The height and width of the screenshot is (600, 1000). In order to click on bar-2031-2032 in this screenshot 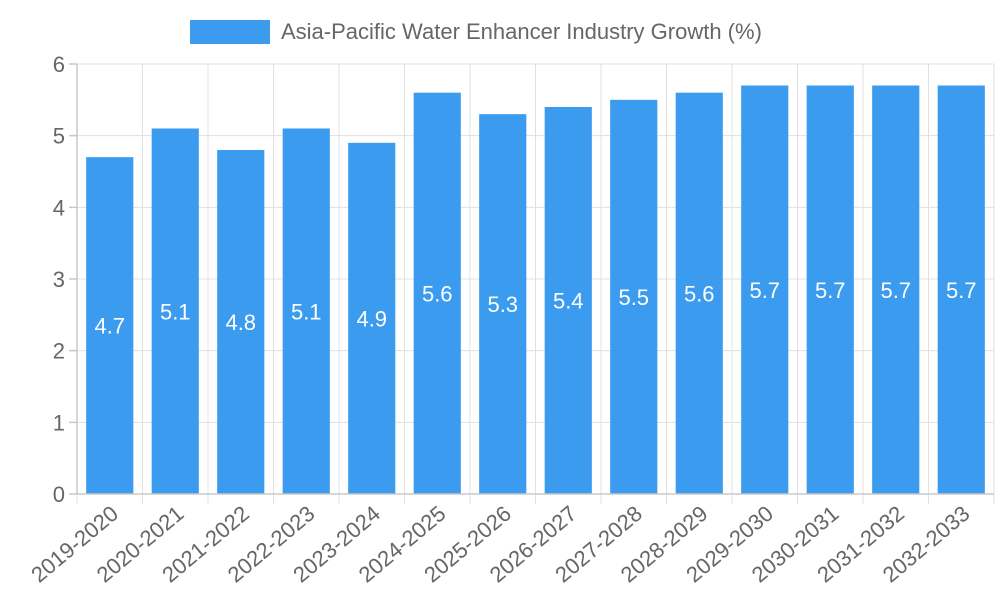, I will do `click(896, 290)`.